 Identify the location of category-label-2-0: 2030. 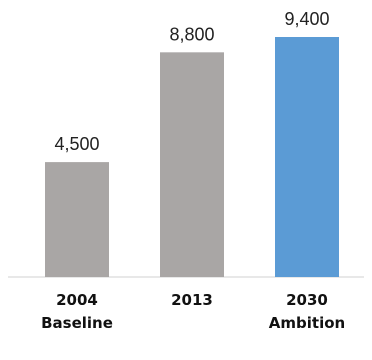
(307, 300).